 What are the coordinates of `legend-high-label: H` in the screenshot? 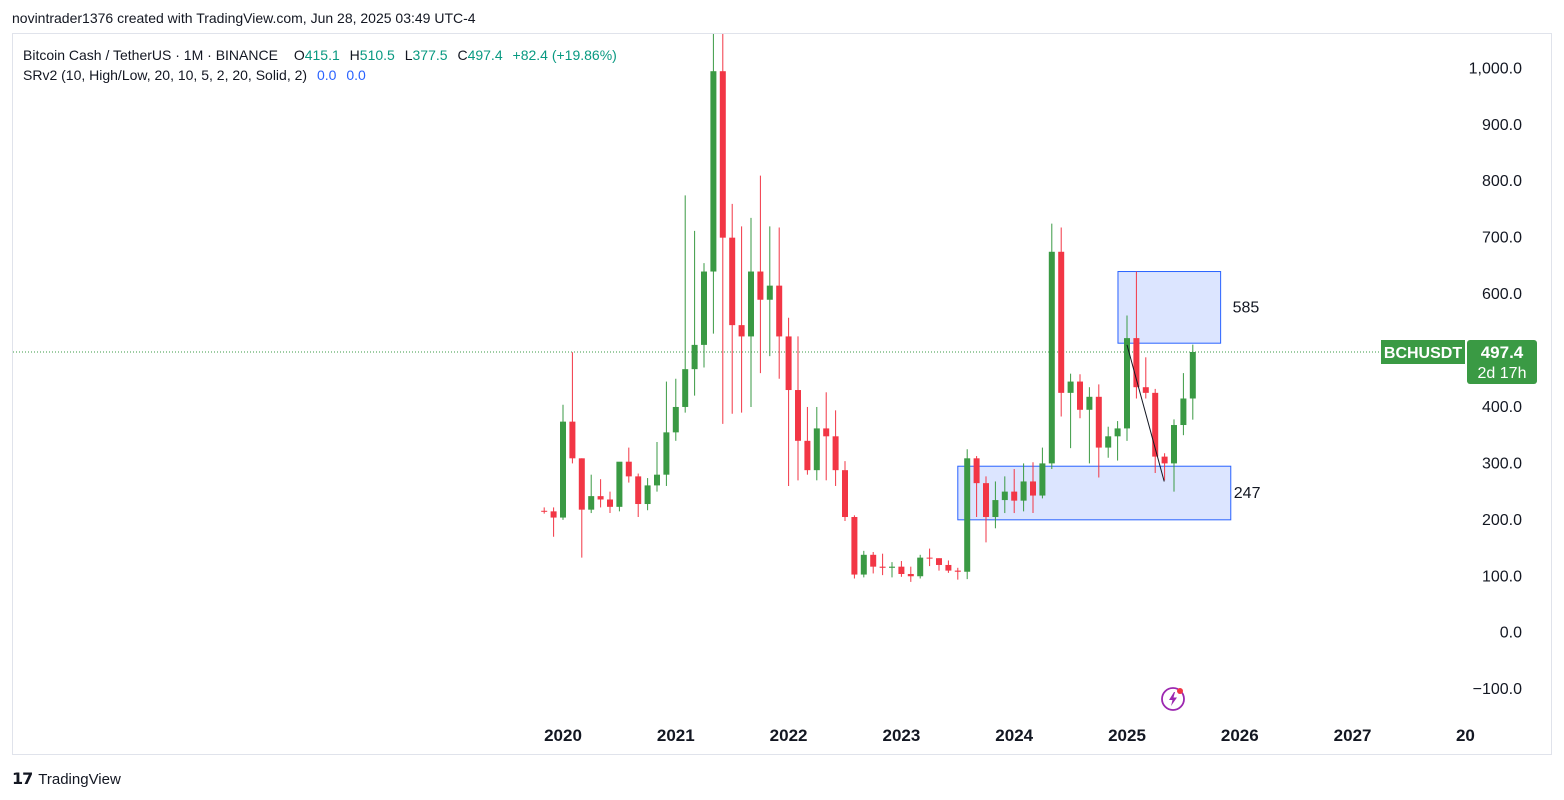 It's located at (354, 55).